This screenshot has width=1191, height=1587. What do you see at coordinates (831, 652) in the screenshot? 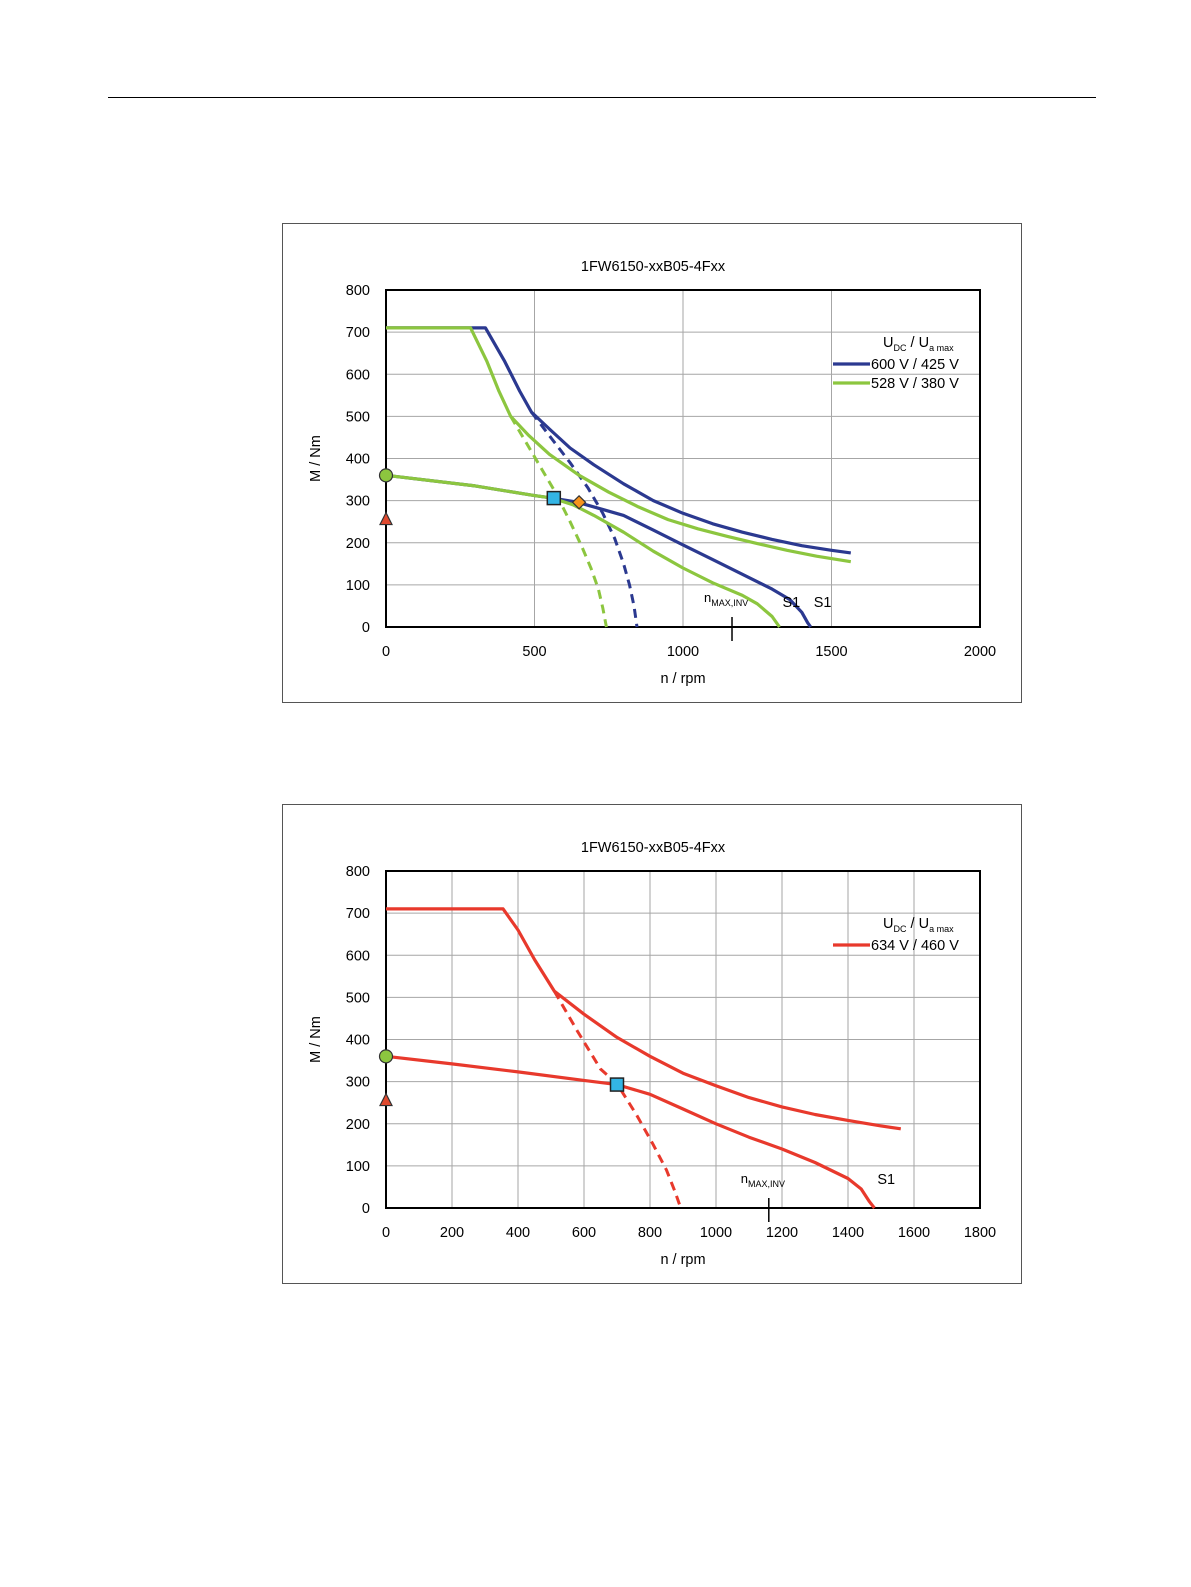
I see `x-tick-label: 1500` at bounding box center [831, 652].